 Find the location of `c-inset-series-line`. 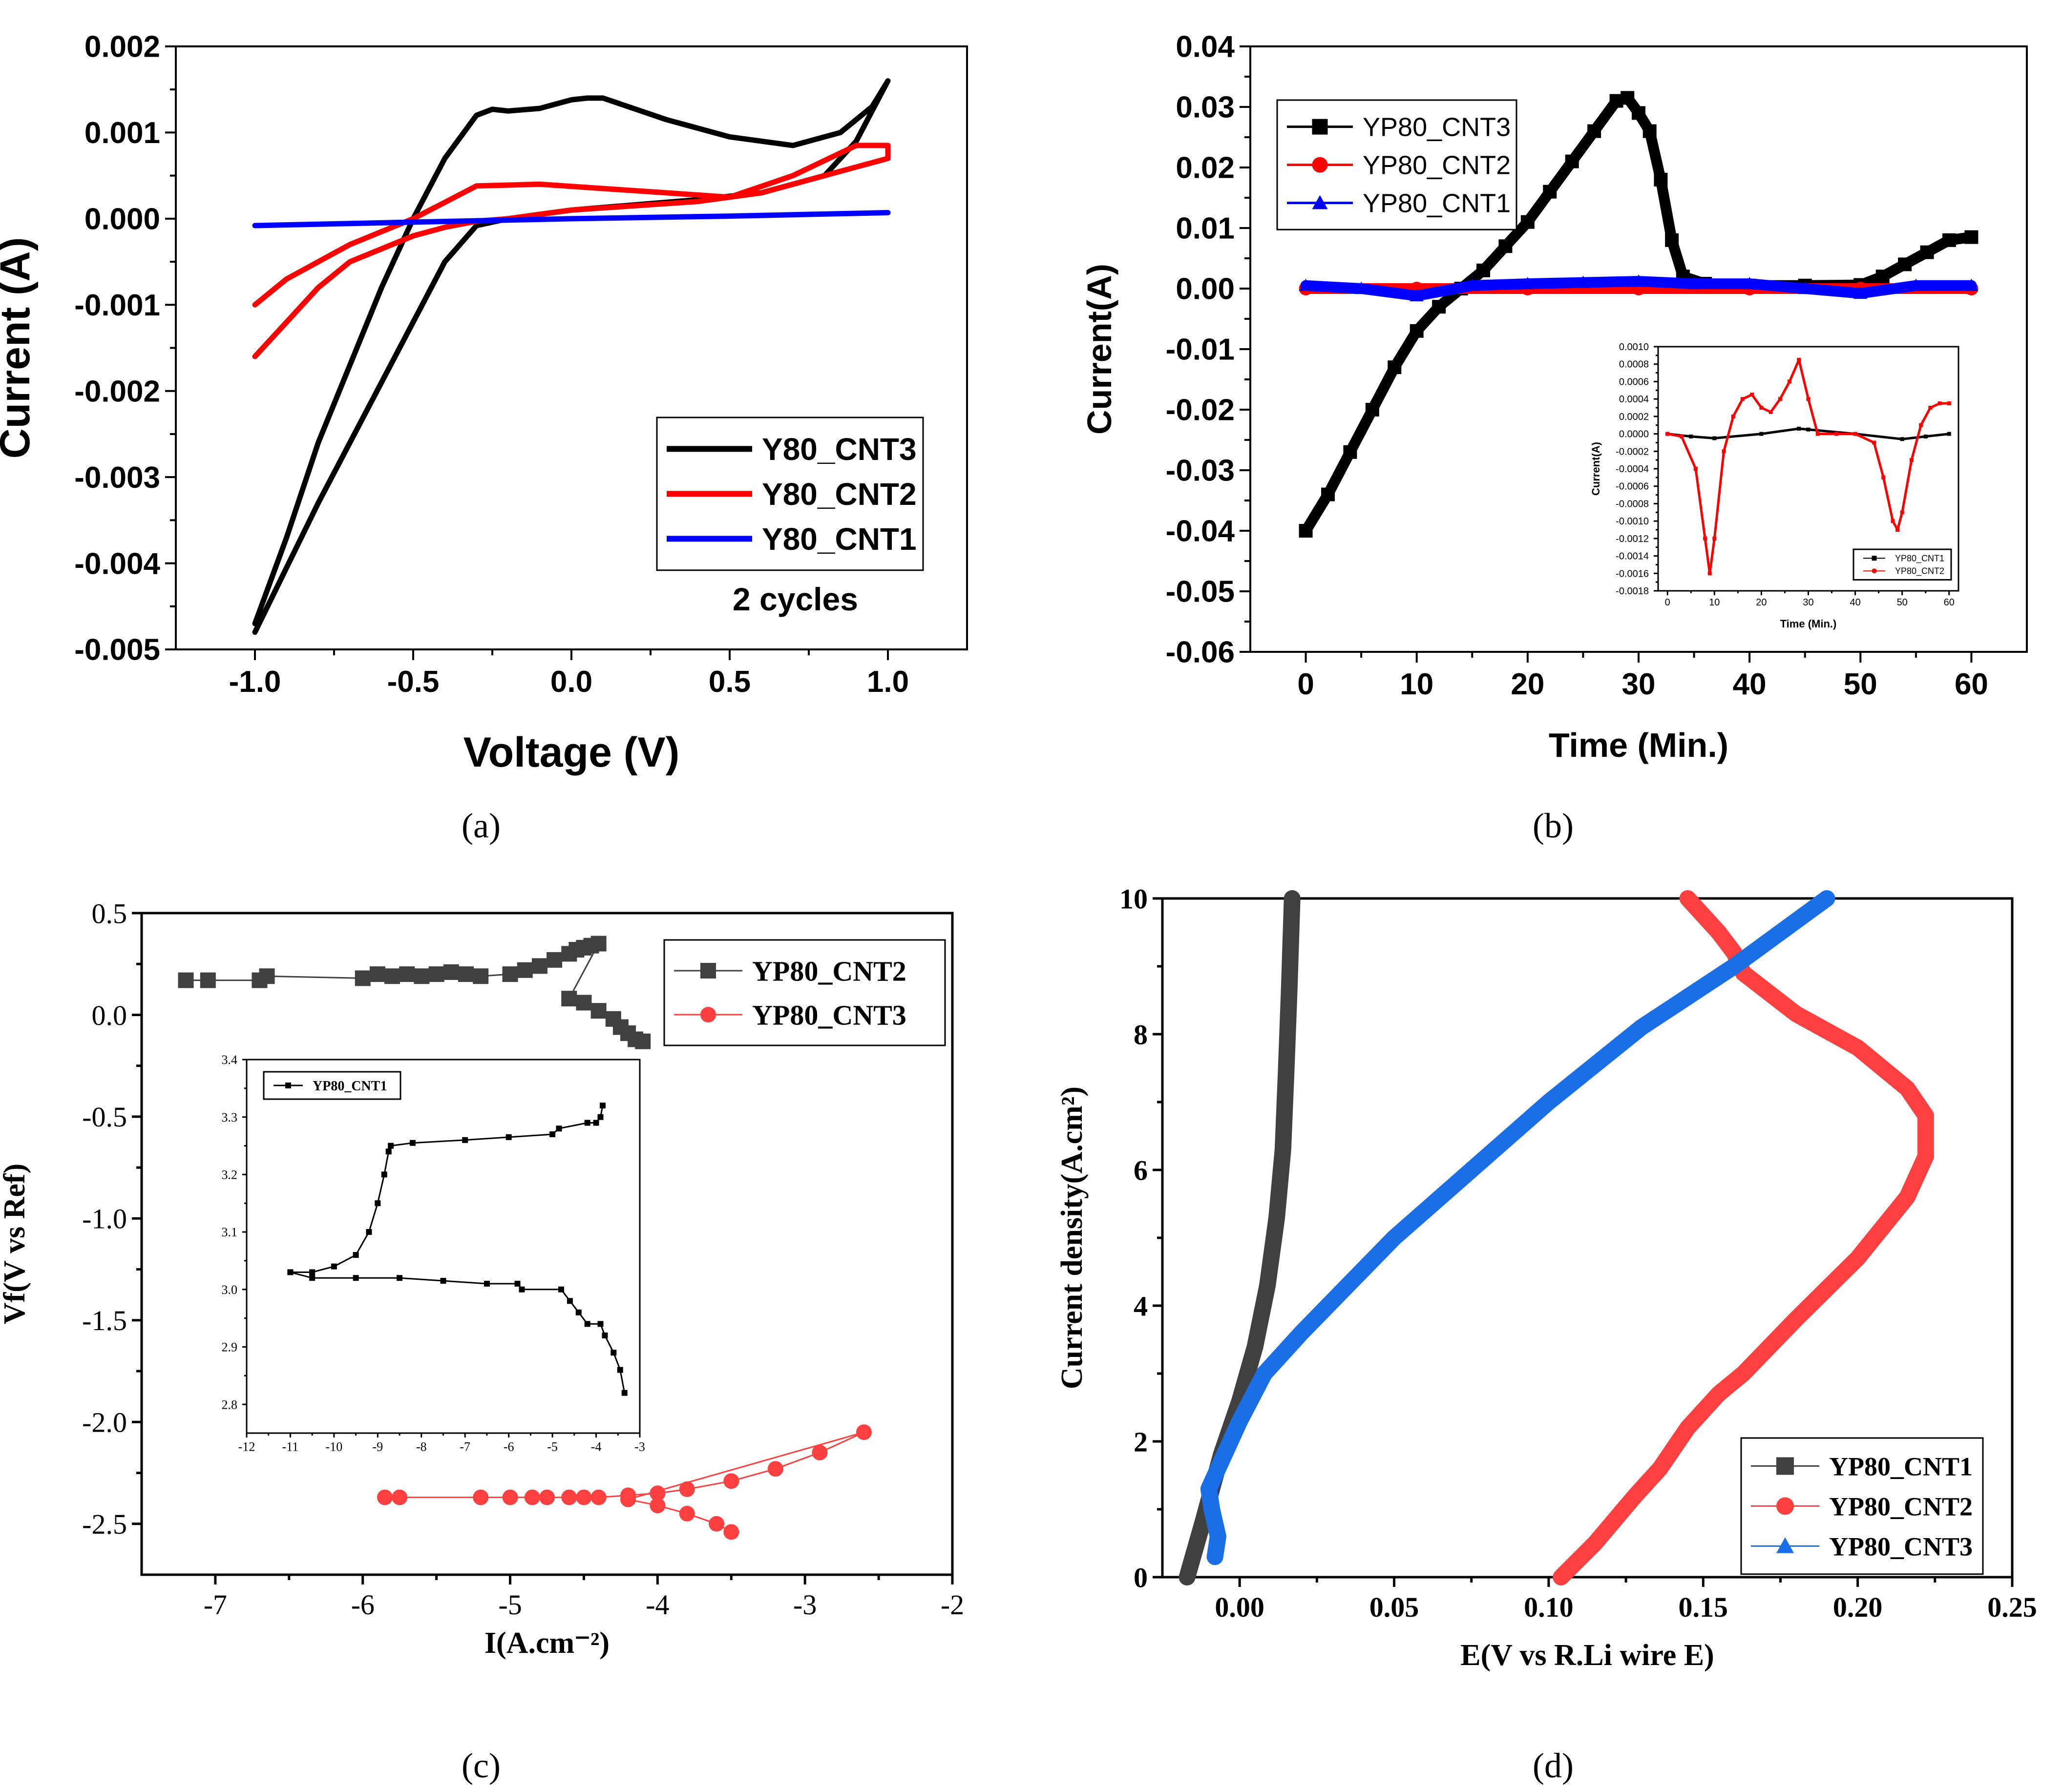

c-inset-series-line is located at coordinates (447, 1189).